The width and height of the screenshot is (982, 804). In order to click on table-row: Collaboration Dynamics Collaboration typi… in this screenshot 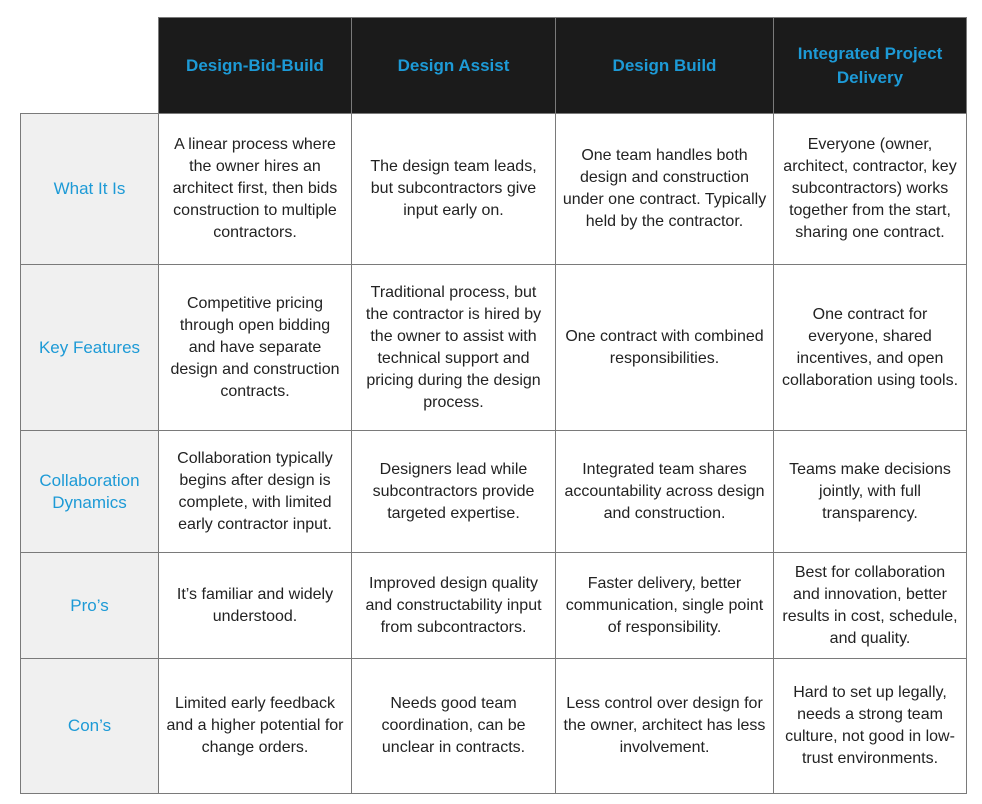, I will do `click(493, 491)`.